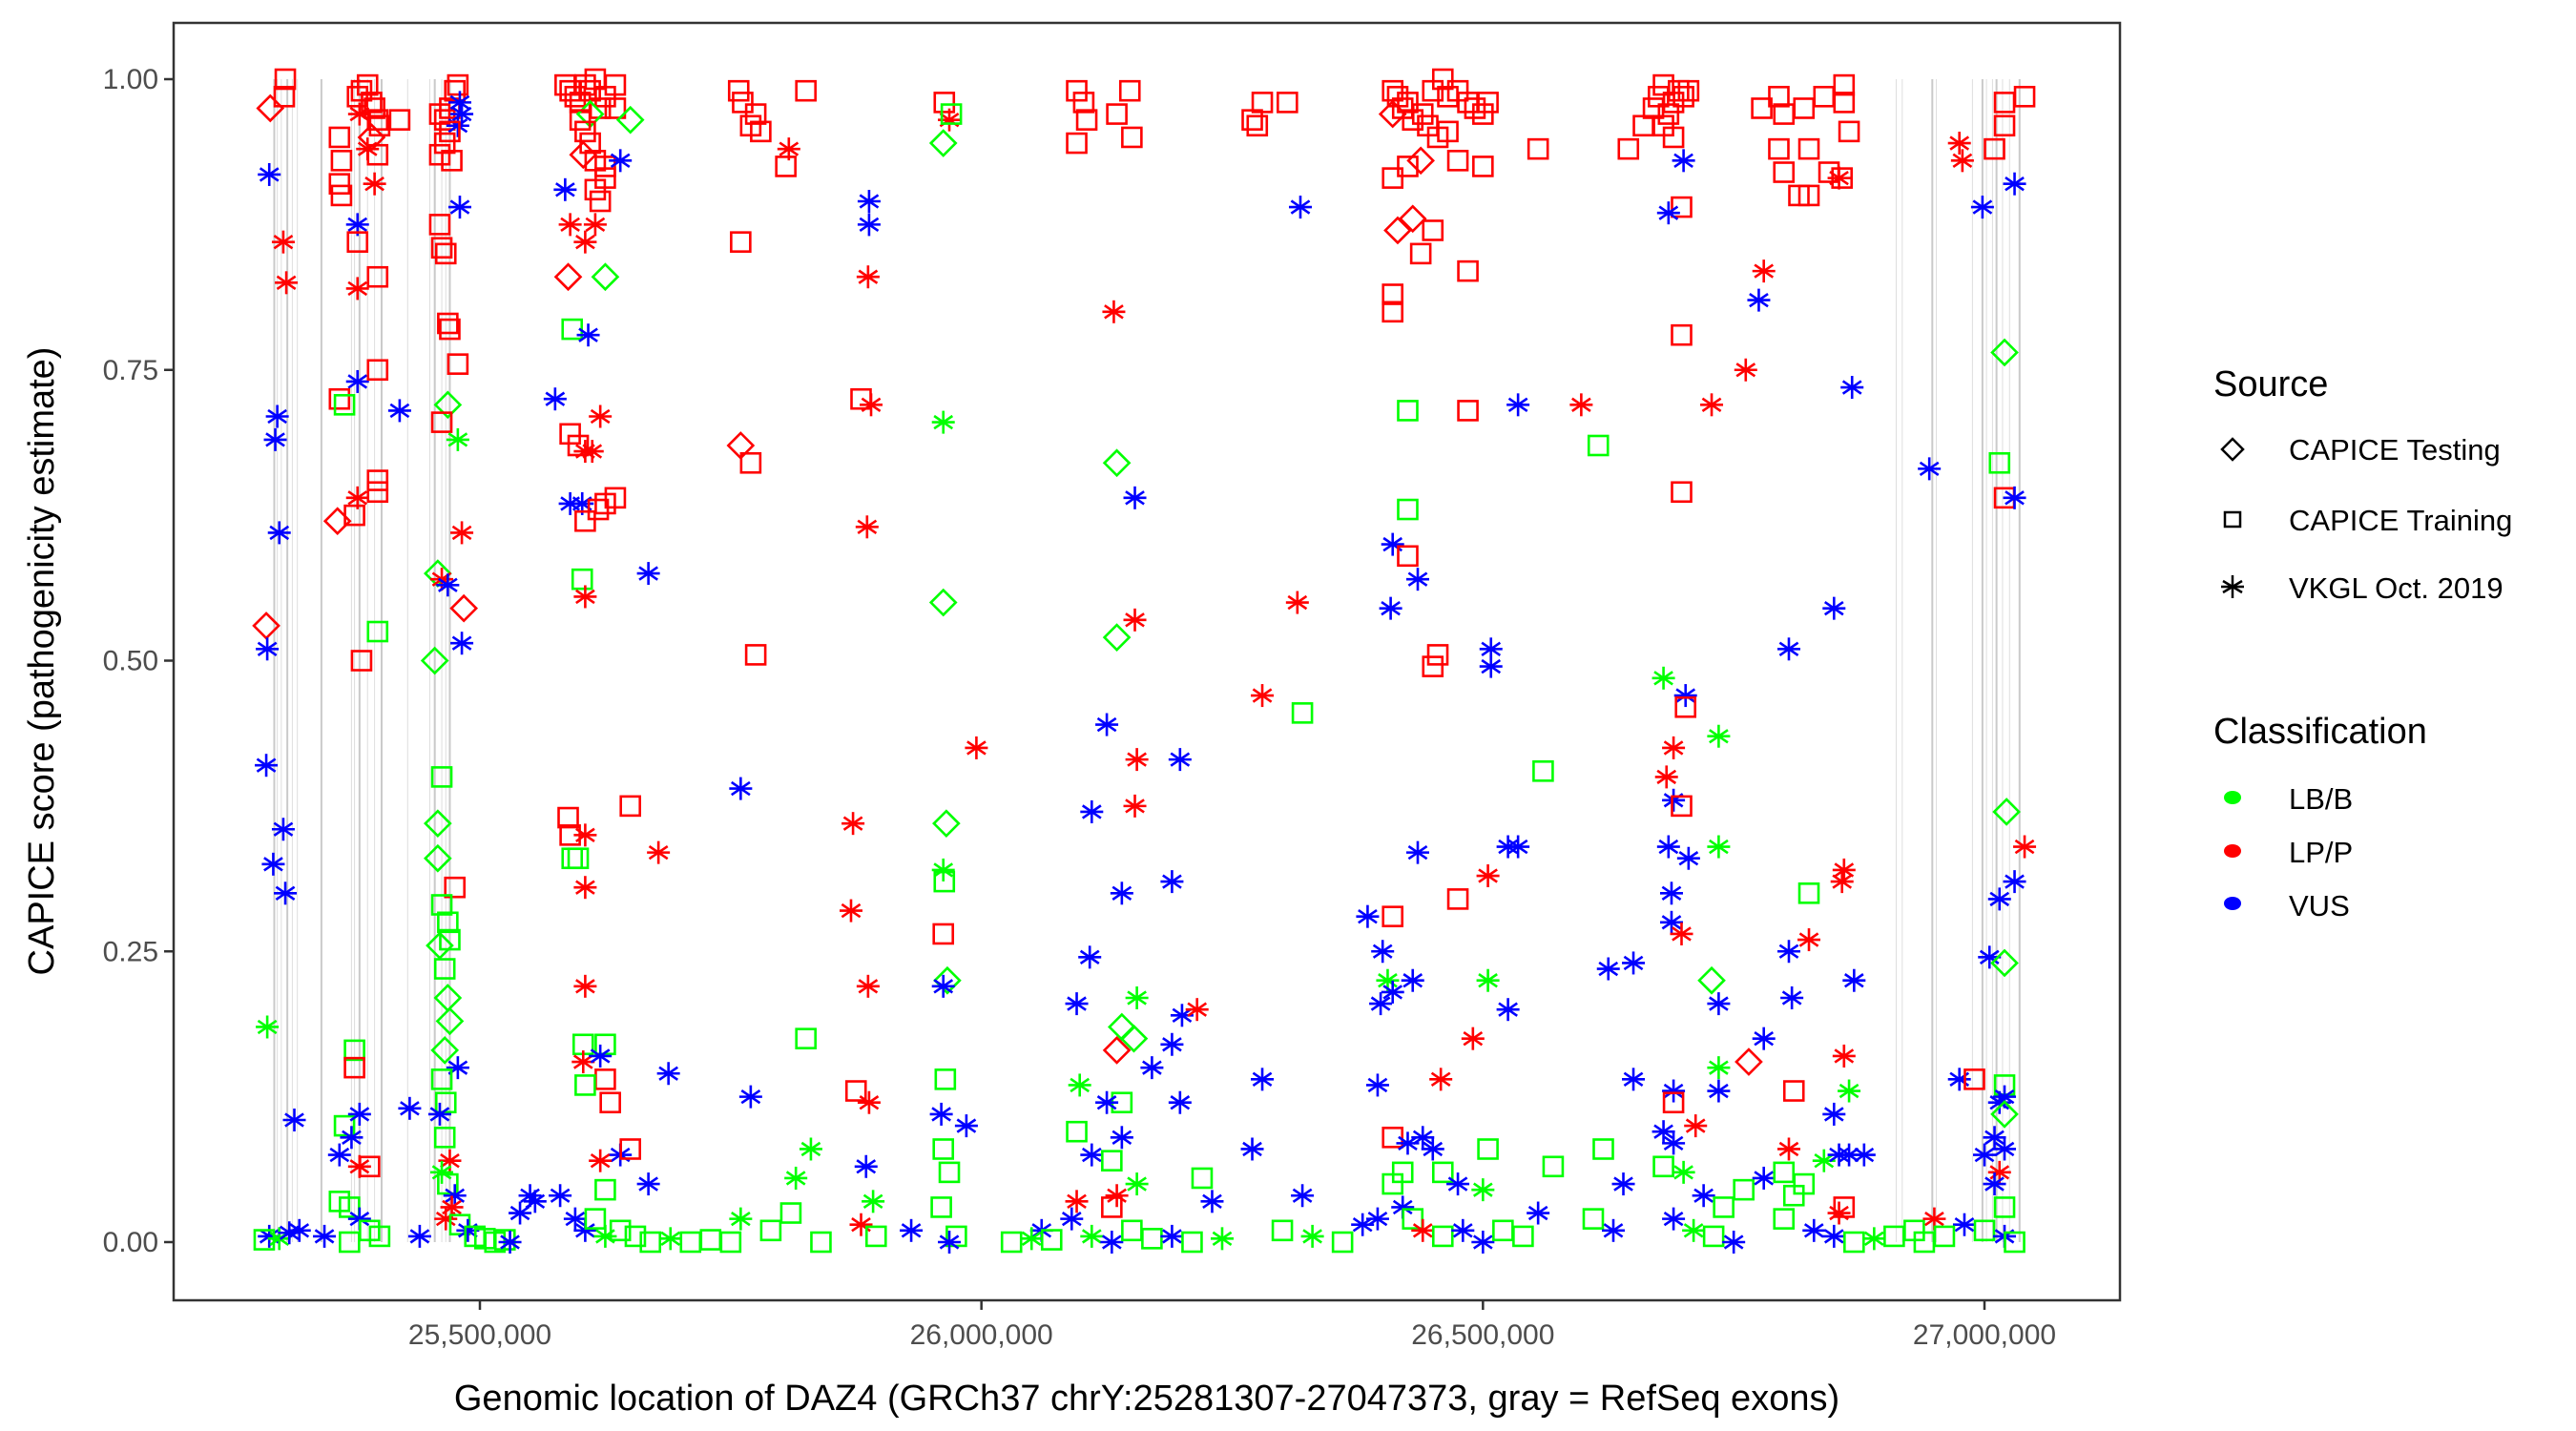 This screenshot has width=2576, height=1431. Describe the element at coordinates (2396, 588) in the screenshot. I see `legend-label: VKGL Oct. 2019` at that location.